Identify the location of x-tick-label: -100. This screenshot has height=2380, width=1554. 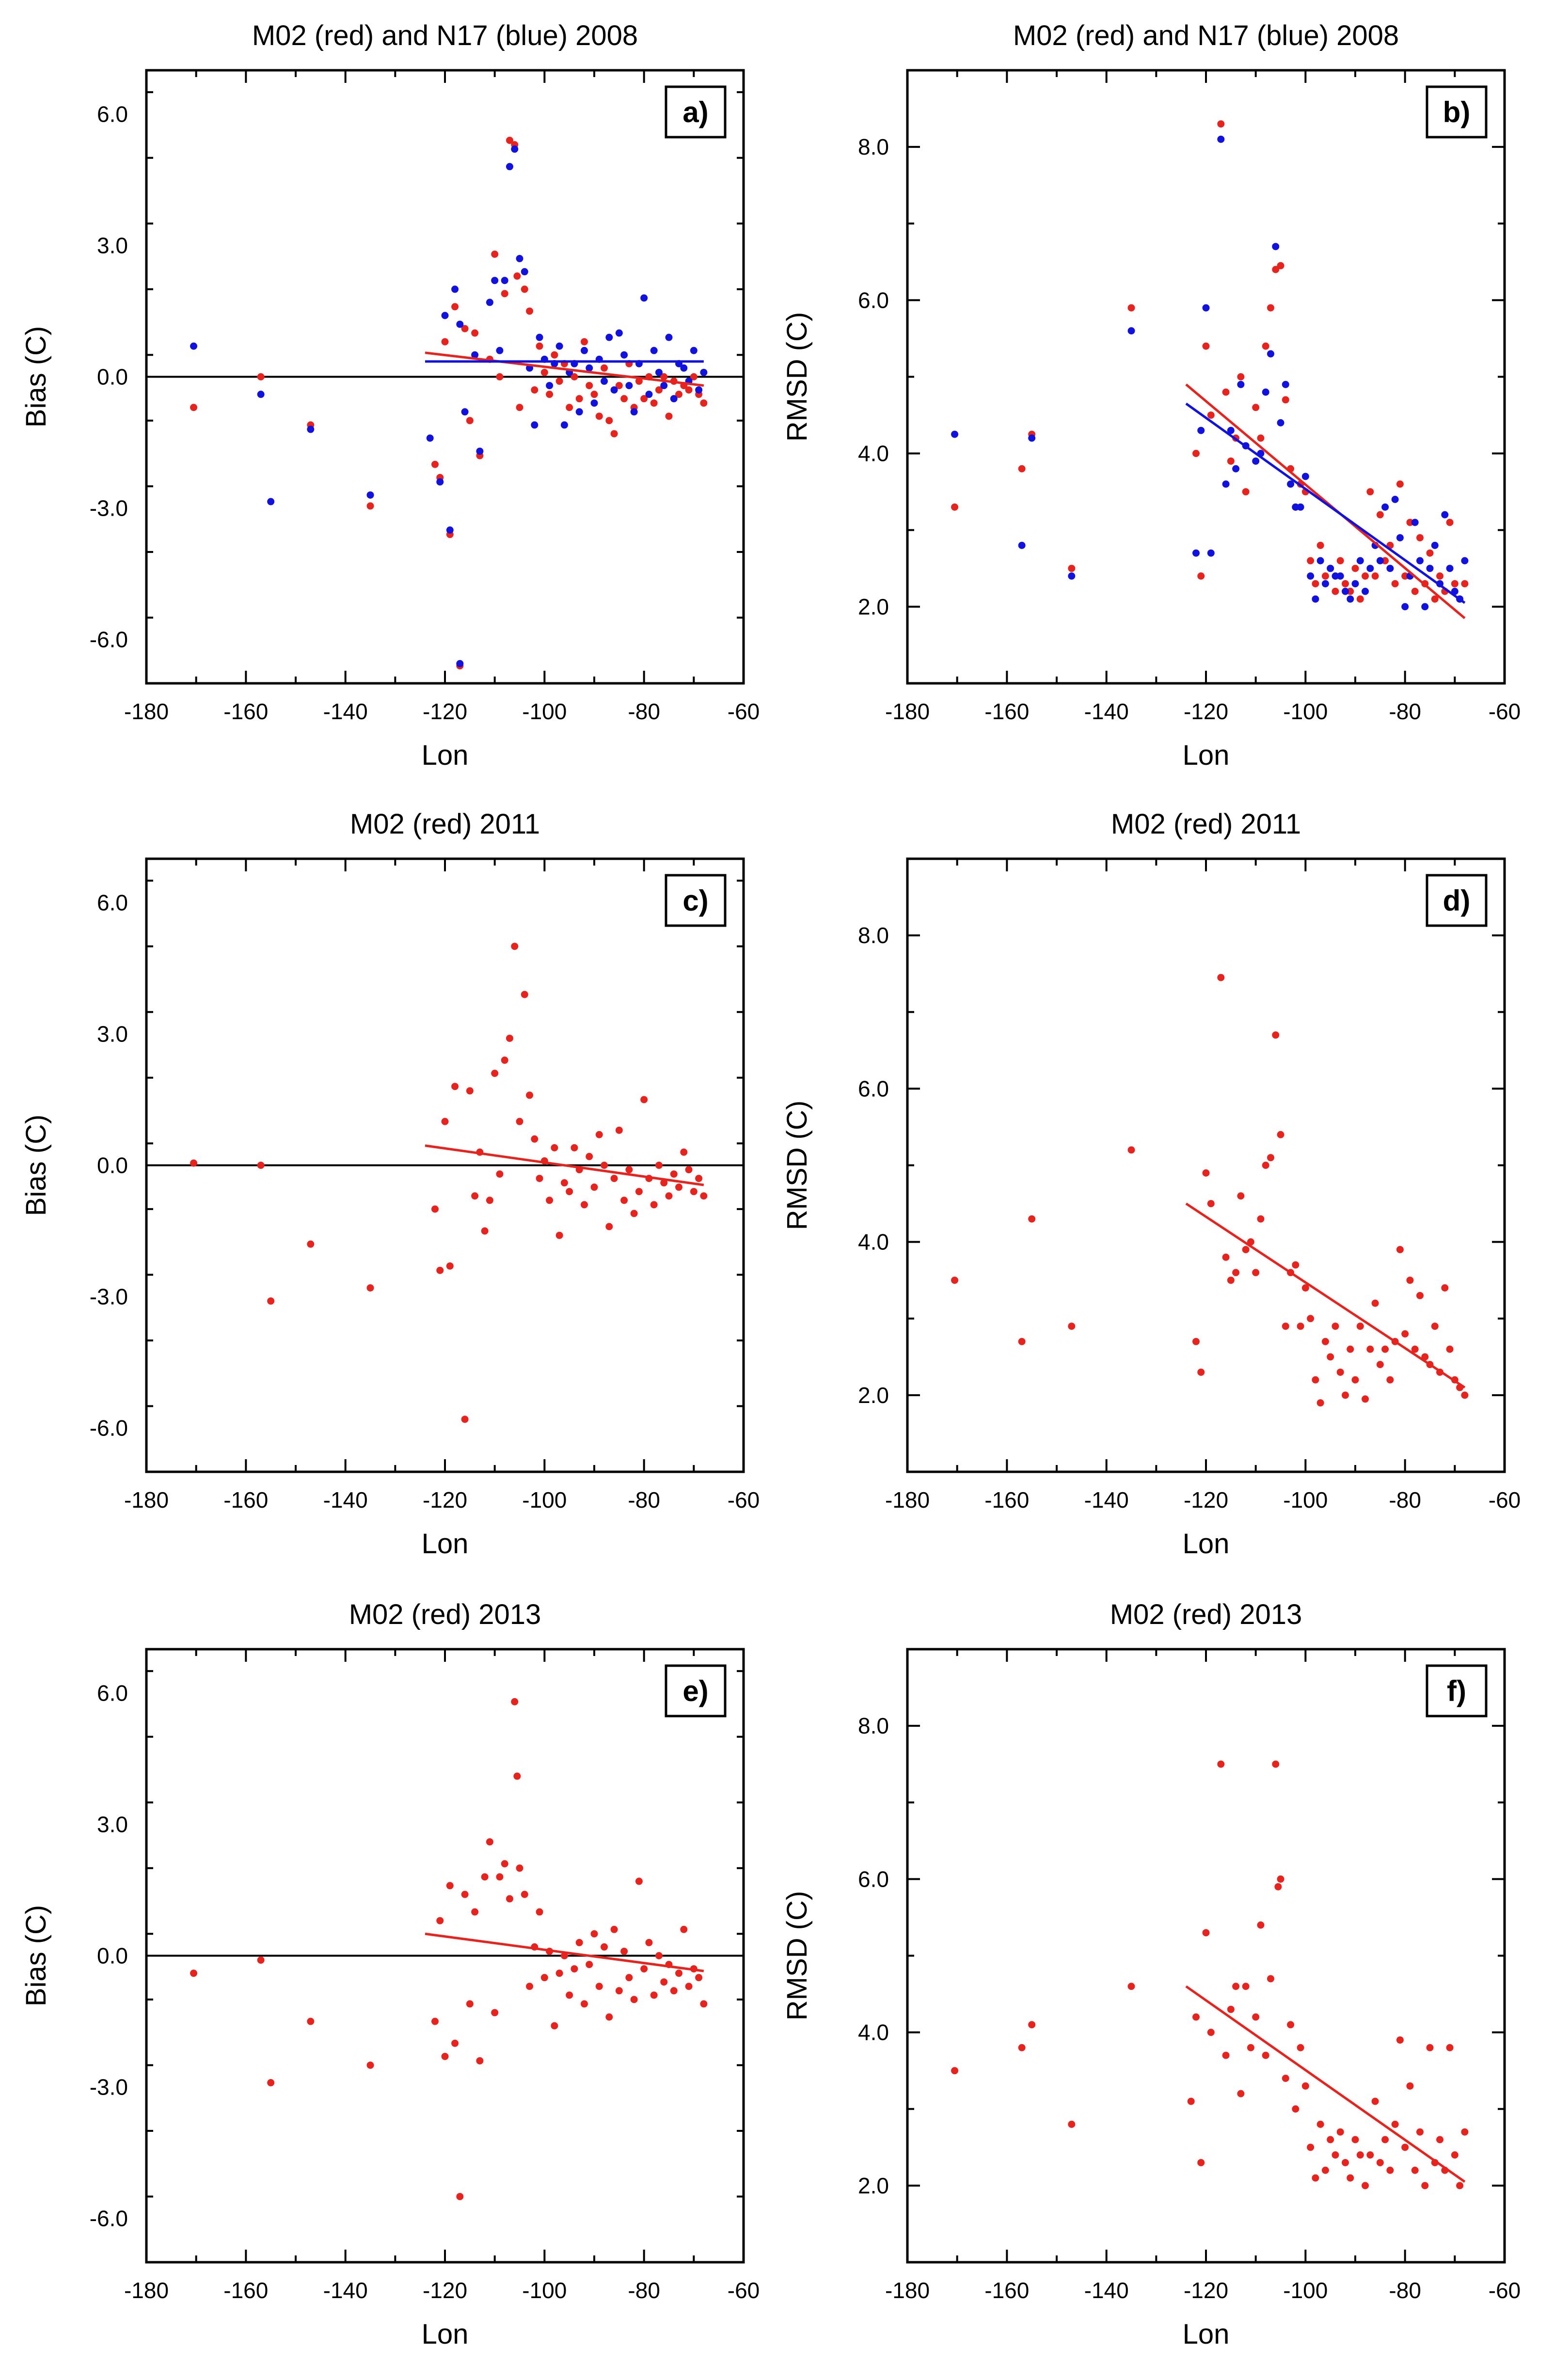
(544, 2290).